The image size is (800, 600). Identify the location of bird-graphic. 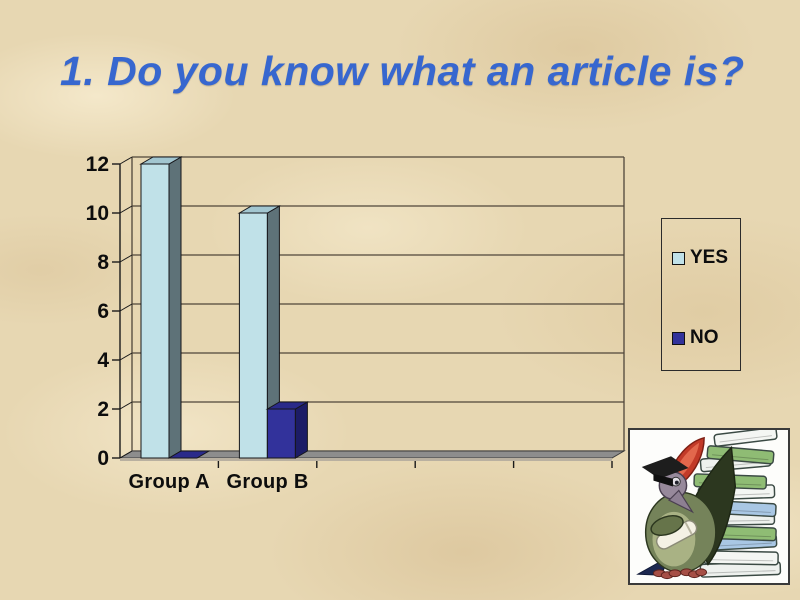
(686, 508).